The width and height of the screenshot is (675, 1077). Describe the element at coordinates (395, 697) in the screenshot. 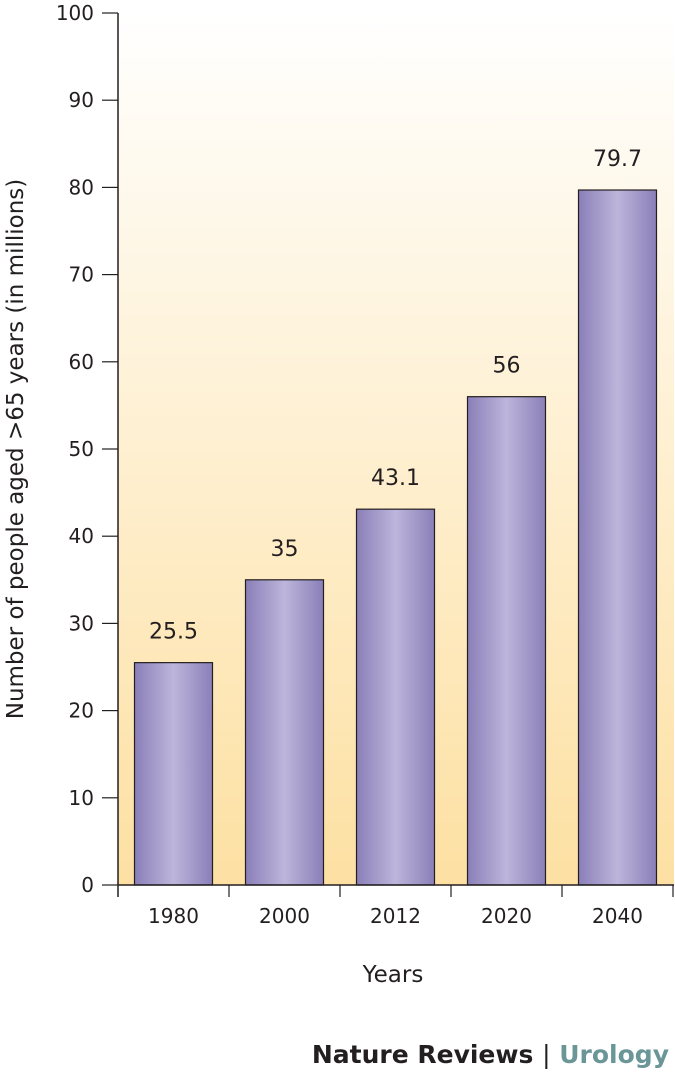

I see `bar-2012` at that location.